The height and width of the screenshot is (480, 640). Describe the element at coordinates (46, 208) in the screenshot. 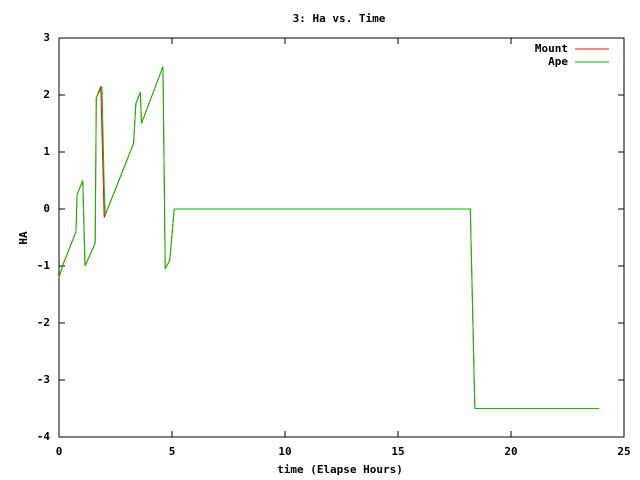

I see `y-tick-label: 0` at that location.